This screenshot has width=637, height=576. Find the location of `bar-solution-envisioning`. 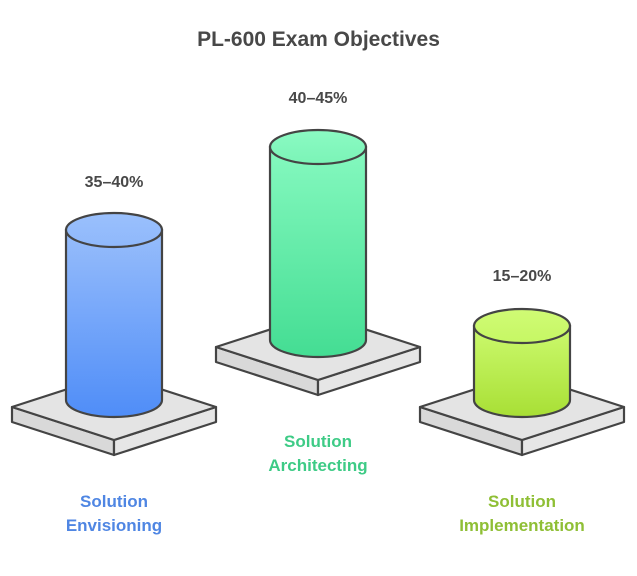

bar-solution-envisioning is located at coordinates (114, 334).